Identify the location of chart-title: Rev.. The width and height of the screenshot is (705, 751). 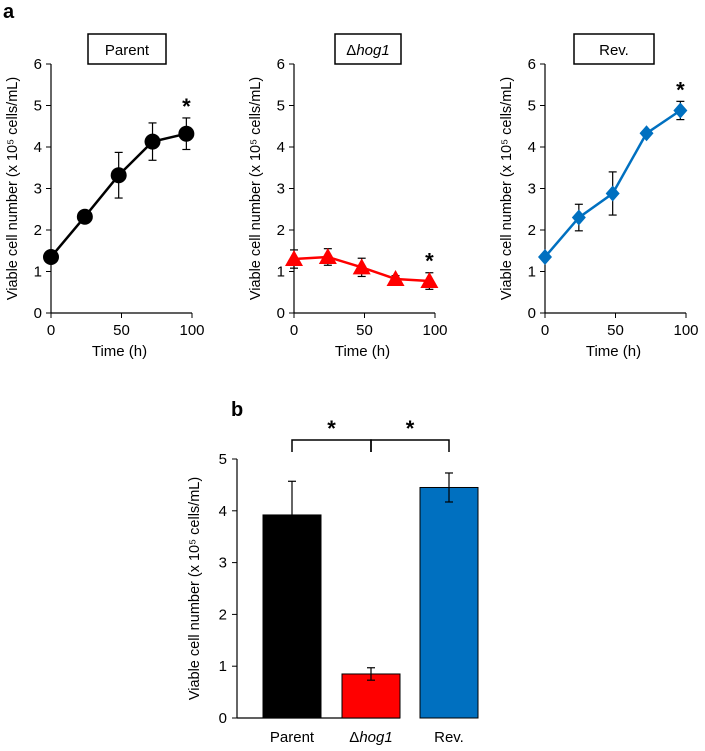
(614, 50).